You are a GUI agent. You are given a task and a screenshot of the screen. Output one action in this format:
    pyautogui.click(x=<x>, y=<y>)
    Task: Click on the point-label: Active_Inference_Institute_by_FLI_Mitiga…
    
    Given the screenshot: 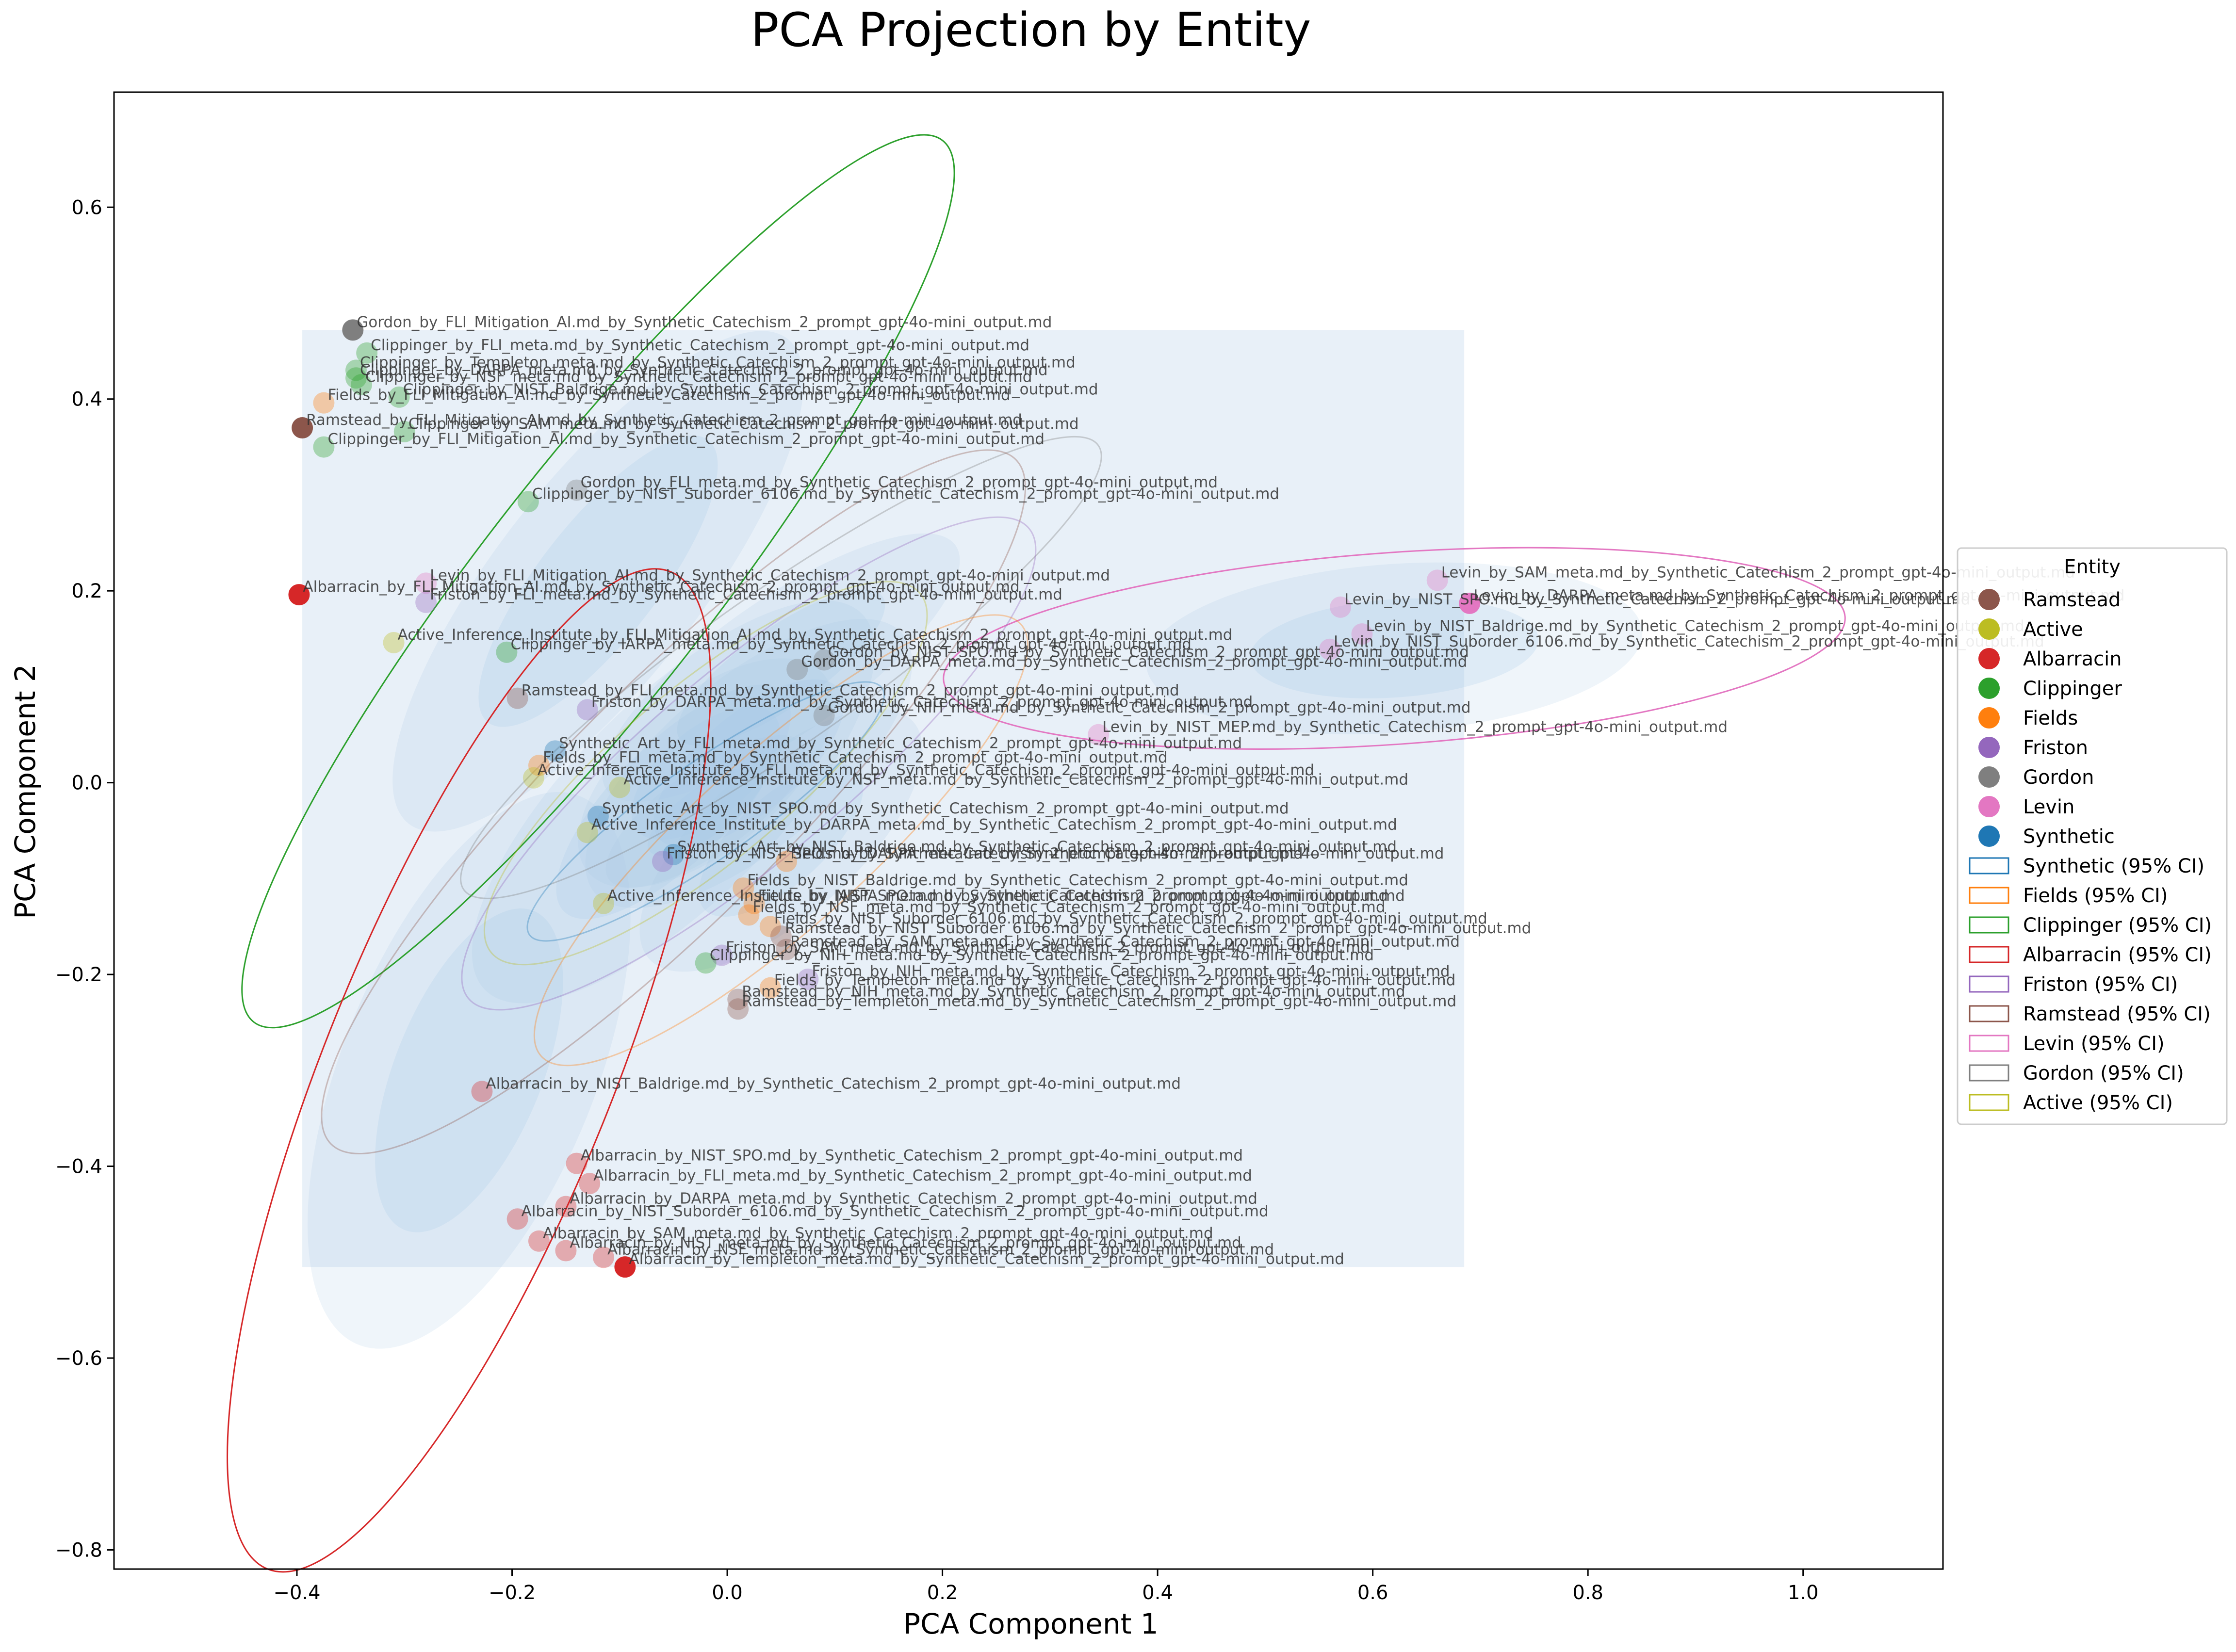 What is the action you would take?
    pyautogui.click(x=815, y=635)
    